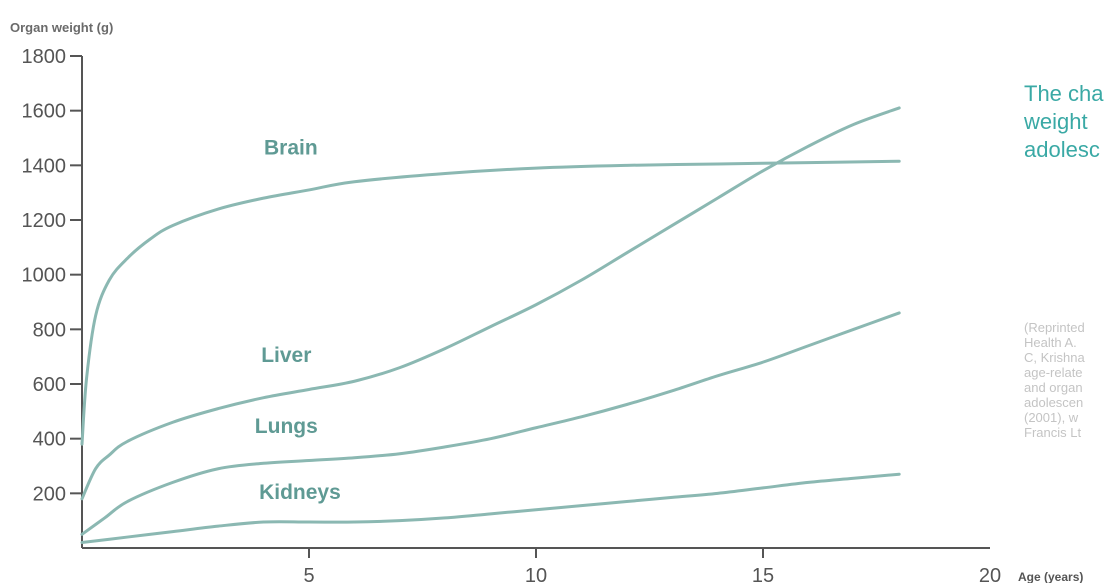 Image resolution: width=1110 pixels, height=583 pixels. Describe the element at coordinates (1050, 576) in the screenshot. I see `x-axis-label: Age (years)` at that location.